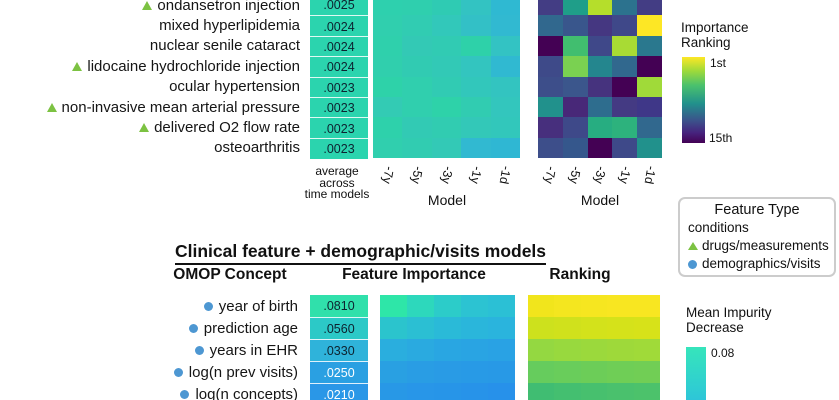  Describe the element at coordinates (718, 63) in the screenshot. I see `ranking-colorbar-top-label: 1st` at that location.